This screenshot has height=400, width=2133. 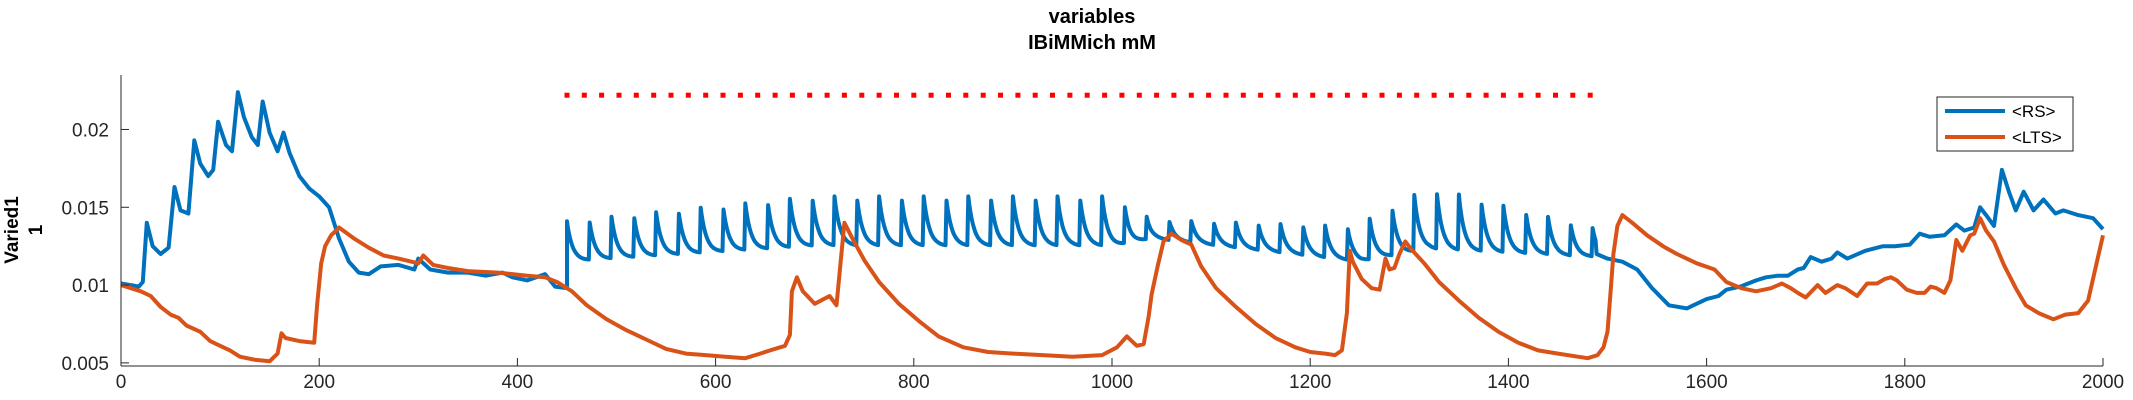 What do you see at coordinates (85, 364) in the screenshot?
I see `y-tick-label: 0.005` at bounding box center [85, 364].